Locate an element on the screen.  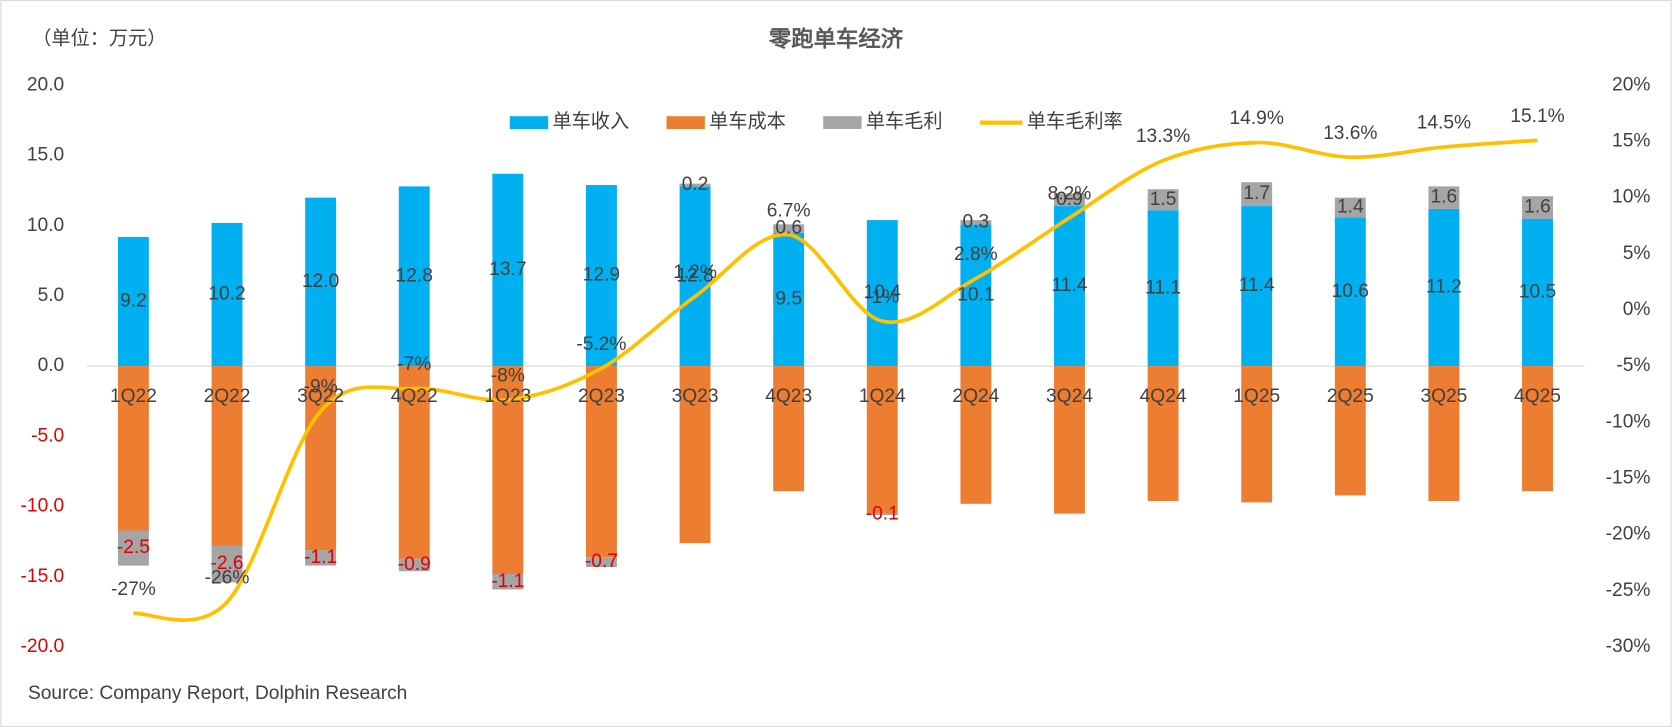
y-tick-label: 0.0 is located at coordinates (51, 365).